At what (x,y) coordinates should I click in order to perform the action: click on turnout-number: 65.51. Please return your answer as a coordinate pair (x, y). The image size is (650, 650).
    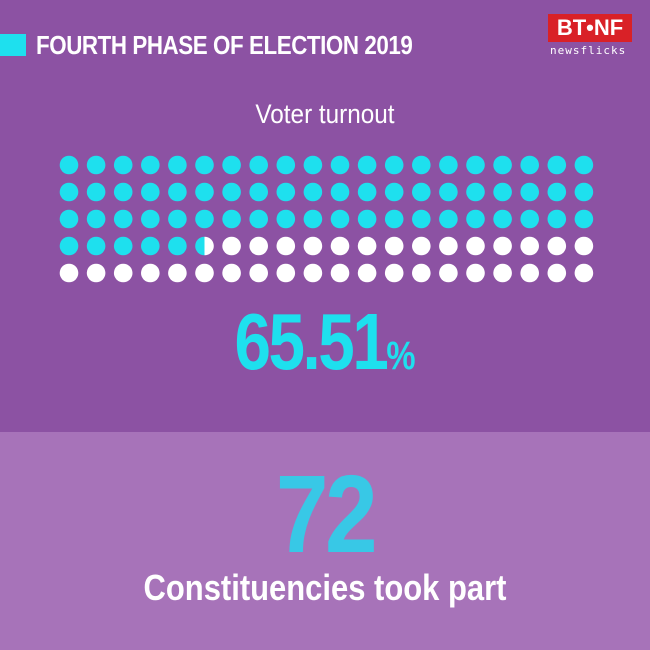
    Looking at the image, I should click on (311, 341).